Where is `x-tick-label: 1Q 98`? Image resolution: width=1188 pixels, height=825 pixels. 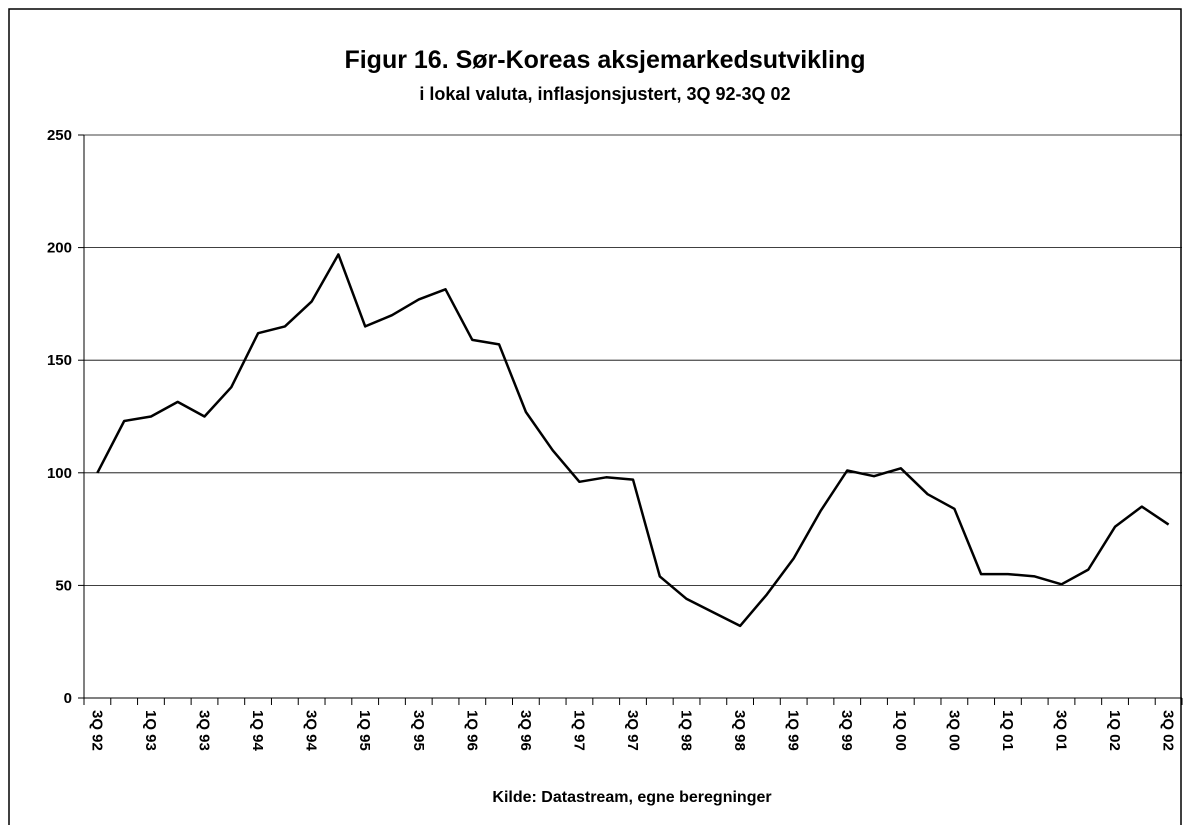
x-tick-label: 1Q 98 is located at coordinates (686, 730).